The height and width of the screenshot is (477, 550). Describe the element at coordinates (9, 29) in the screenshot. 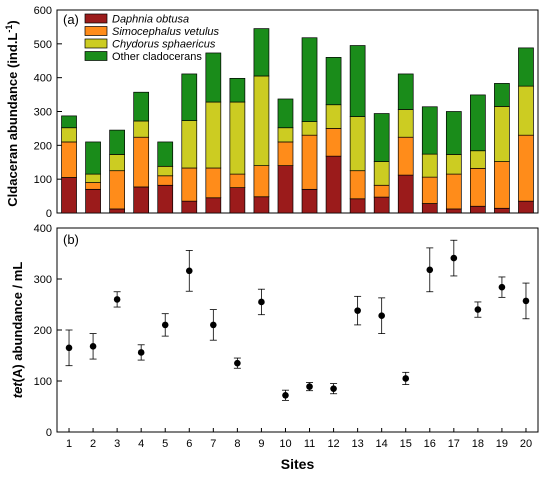

I see `y-title-superscript: -1` at that location.